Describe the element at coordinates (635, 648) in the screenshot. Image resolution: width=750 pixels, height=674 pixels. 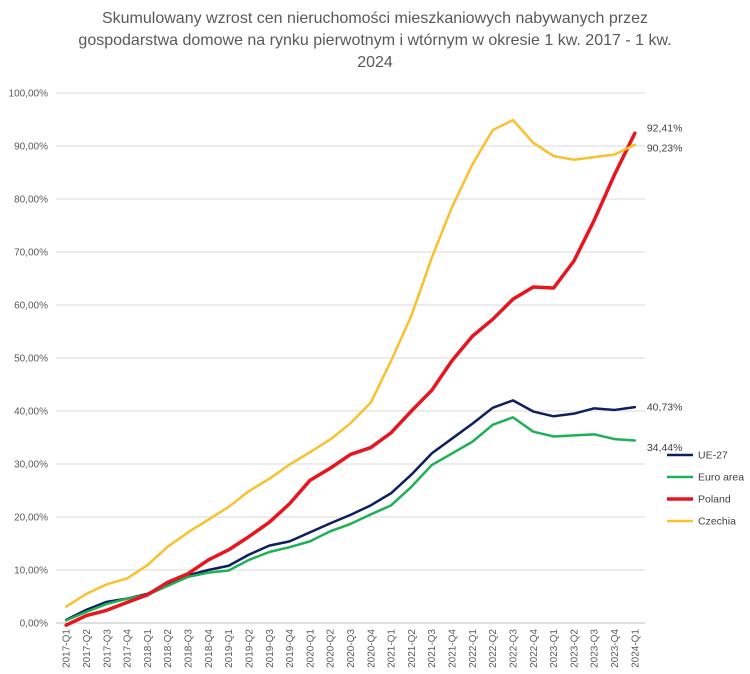
I see `x-tick-label: 2024-Q1` at that location.